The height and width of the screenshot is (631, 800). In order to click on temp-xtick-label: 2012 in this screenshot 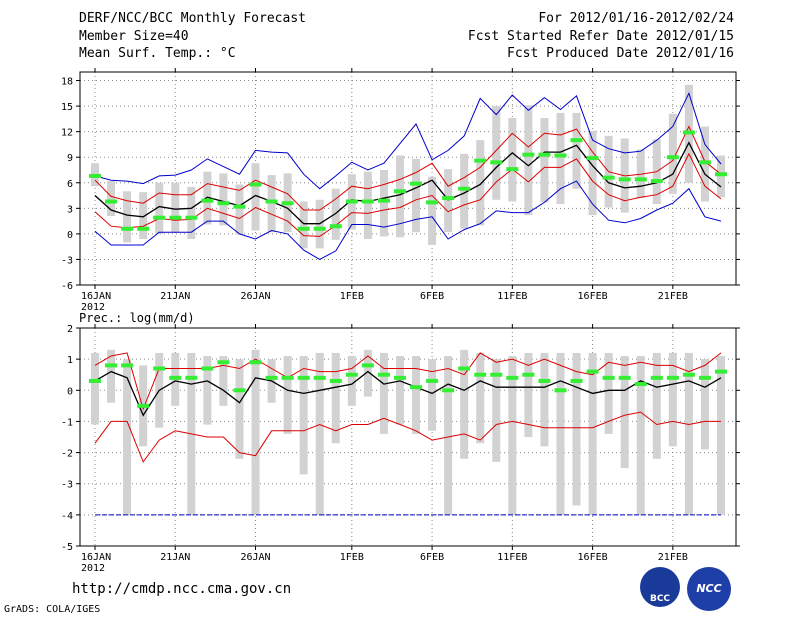, I will do `click(93, 307)`.